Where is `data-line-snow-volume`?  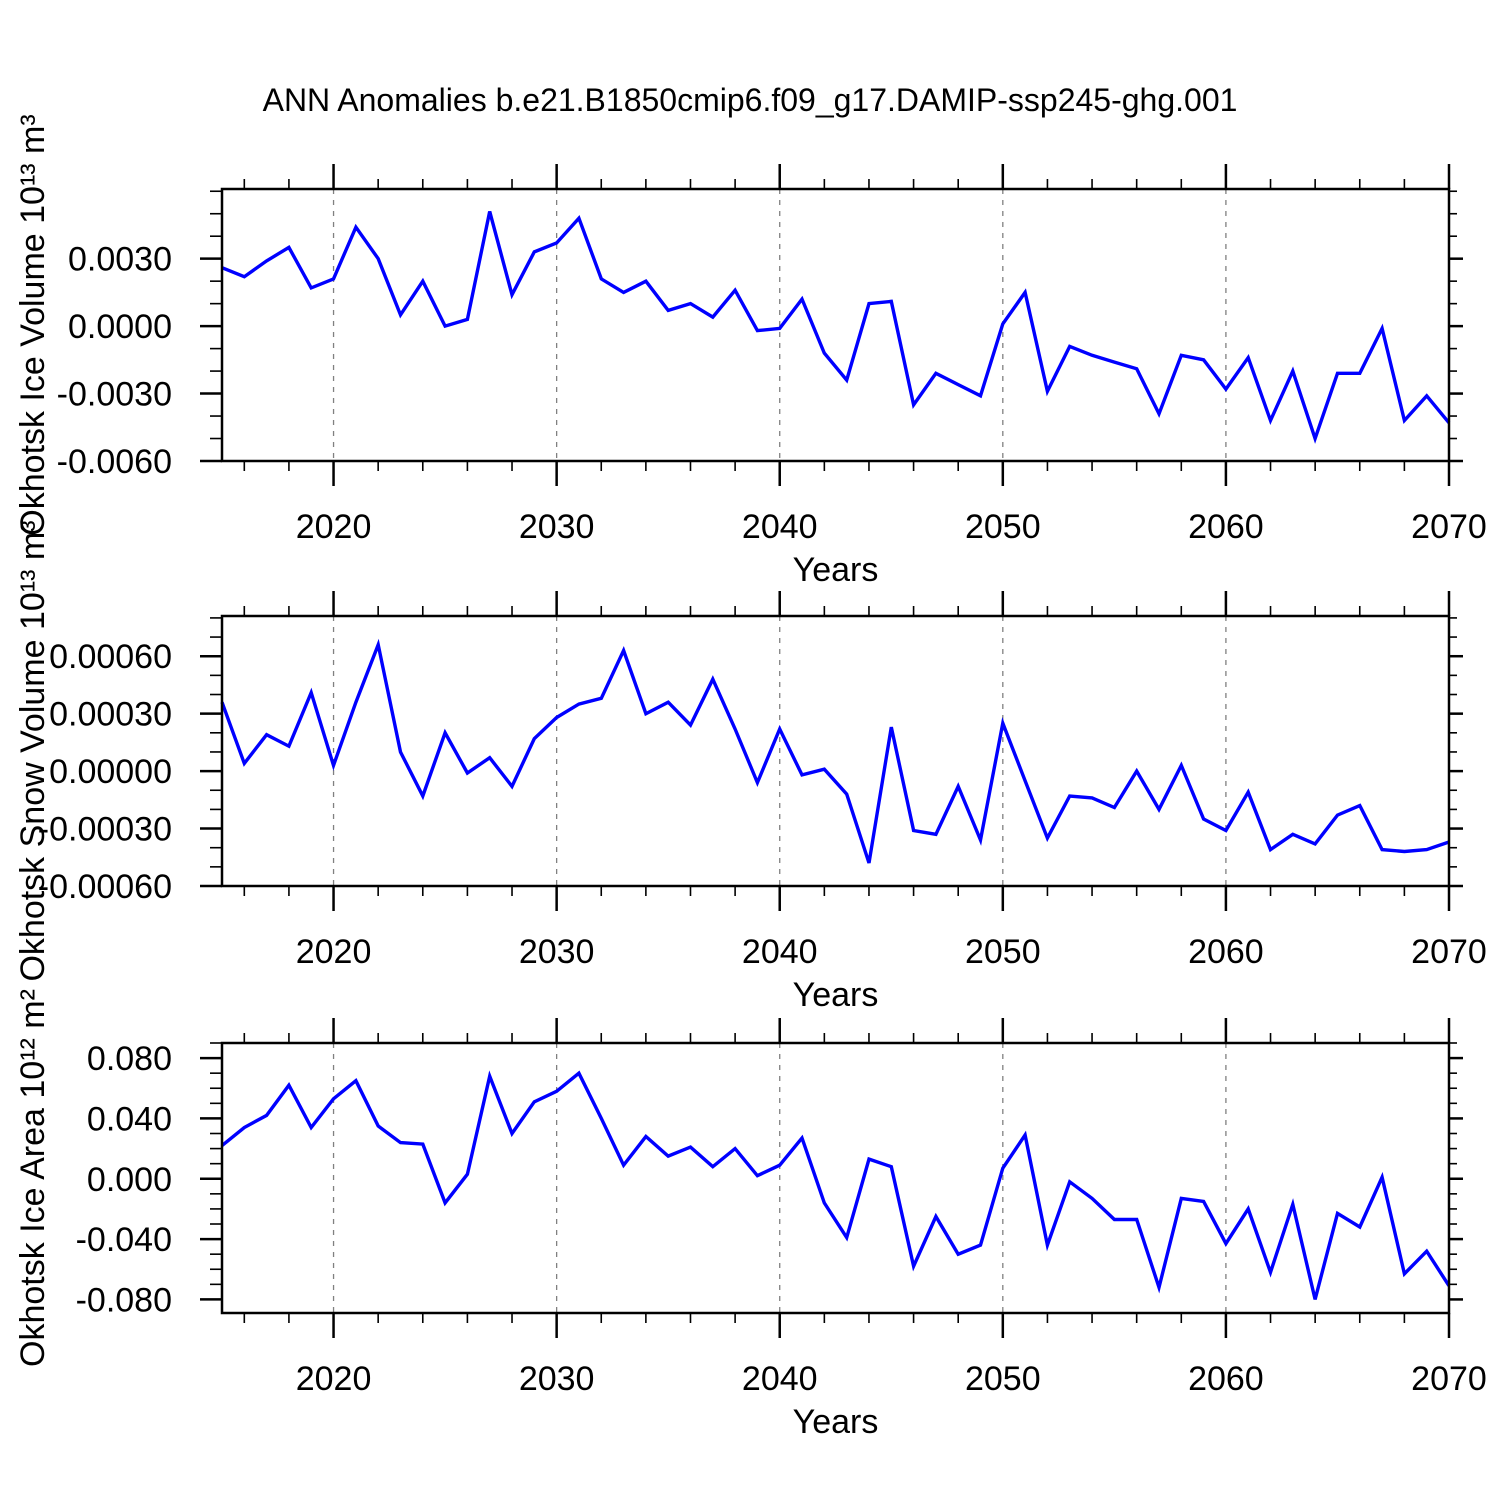 data-line-snow-volume is located at coordinates (835, 751).